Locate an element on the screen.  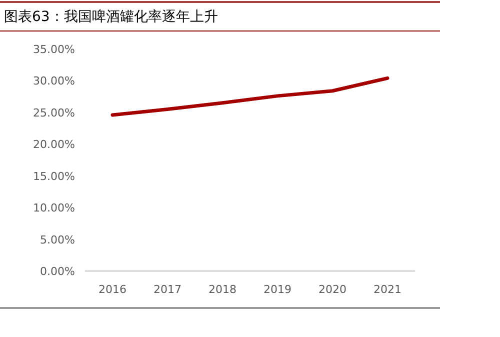
y-tick-label: 5.00% is located at coordinates (57, 239).